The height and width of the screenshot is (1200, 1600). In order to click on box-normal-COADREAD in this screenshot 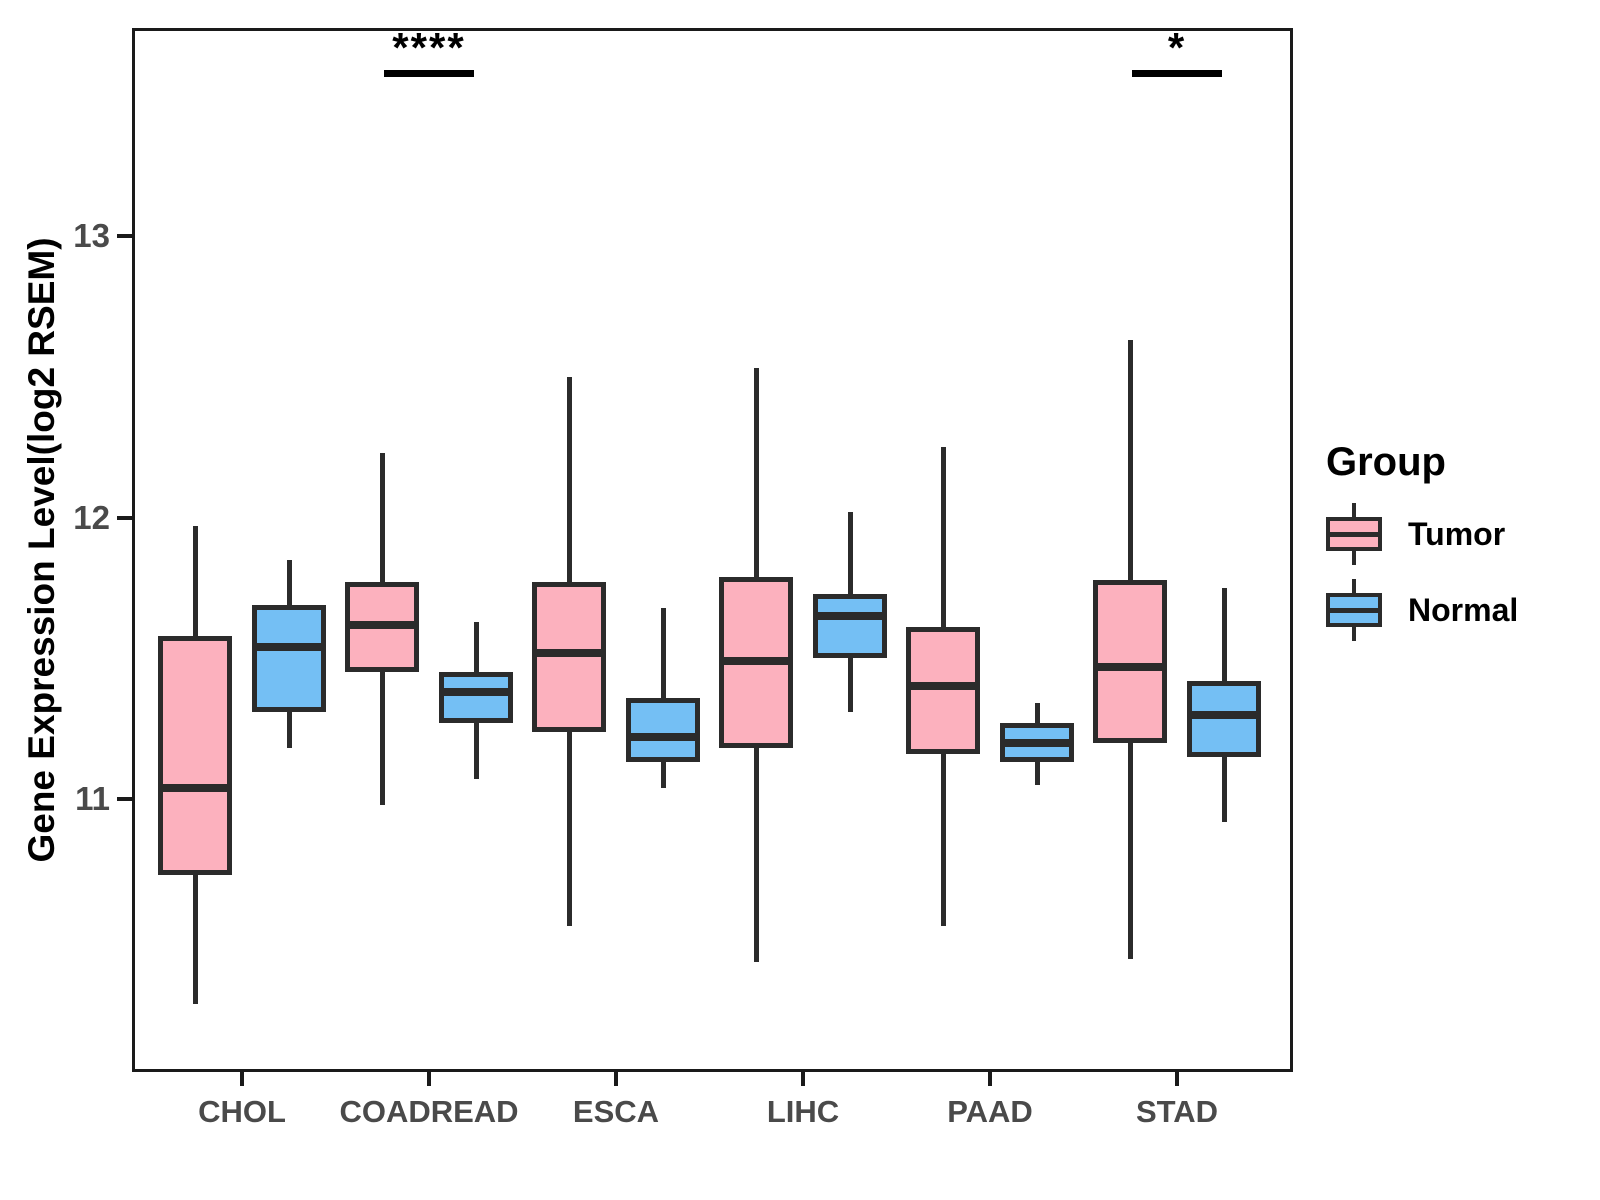, I will do `click(476, 698)`.